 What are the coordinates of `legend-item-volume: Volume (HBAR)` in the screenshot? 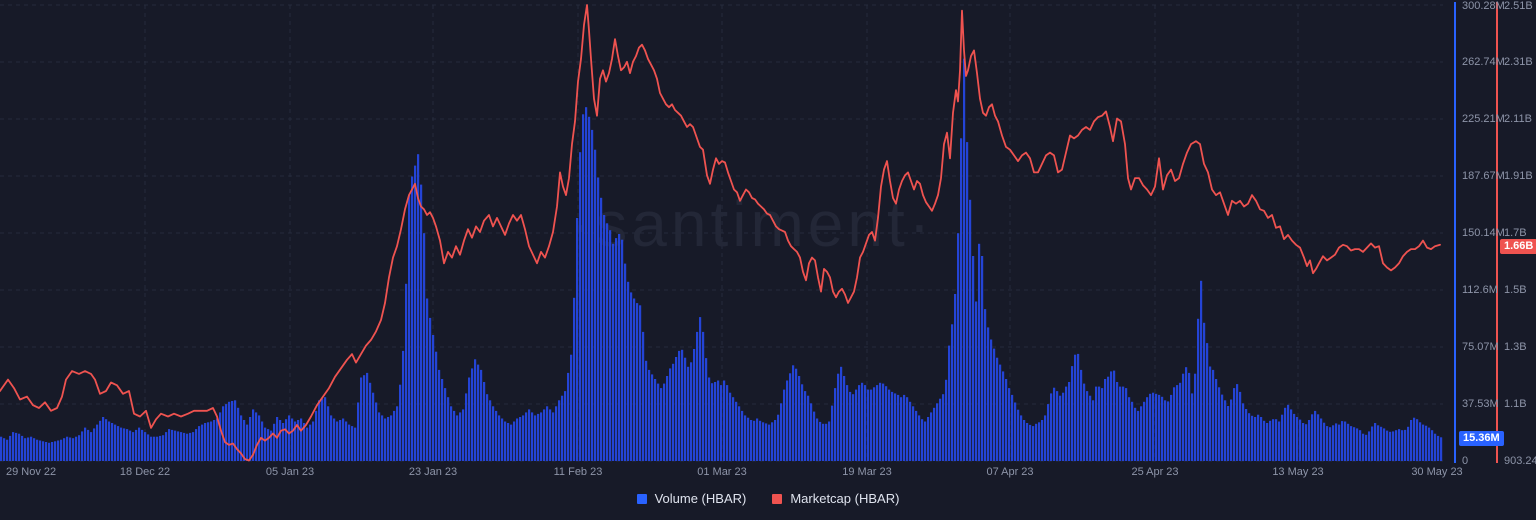 It's located at (691, 498).